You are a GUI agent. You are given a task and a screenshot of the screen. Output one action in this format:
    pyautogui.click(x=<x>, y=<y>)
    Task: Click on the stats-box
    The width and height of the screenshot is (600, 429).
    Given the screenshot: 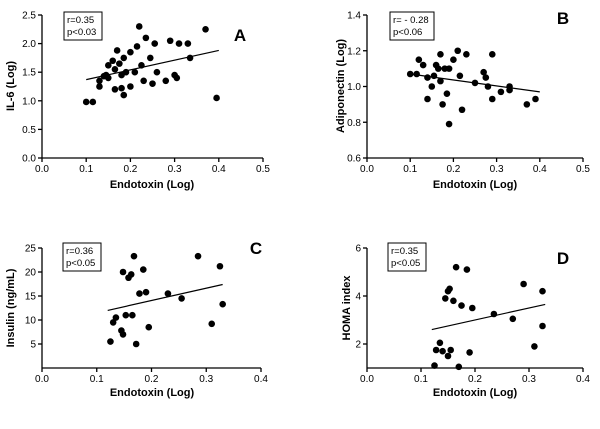 What is the action you would take?
    pyautogui.click(x=82, y=257)
    